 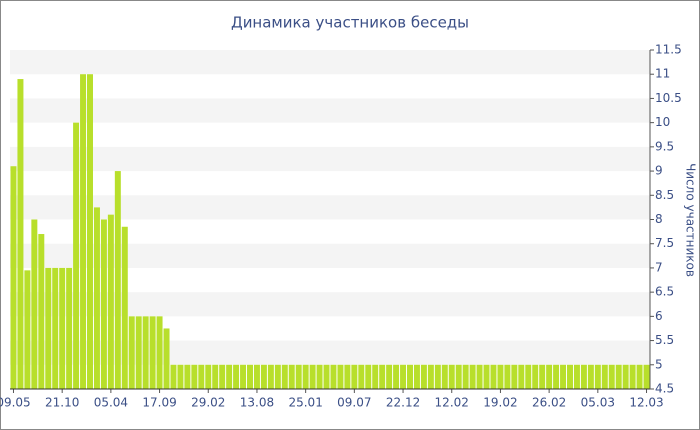 I want to click on y-tick-label: 7, so click(x=659, y=267).